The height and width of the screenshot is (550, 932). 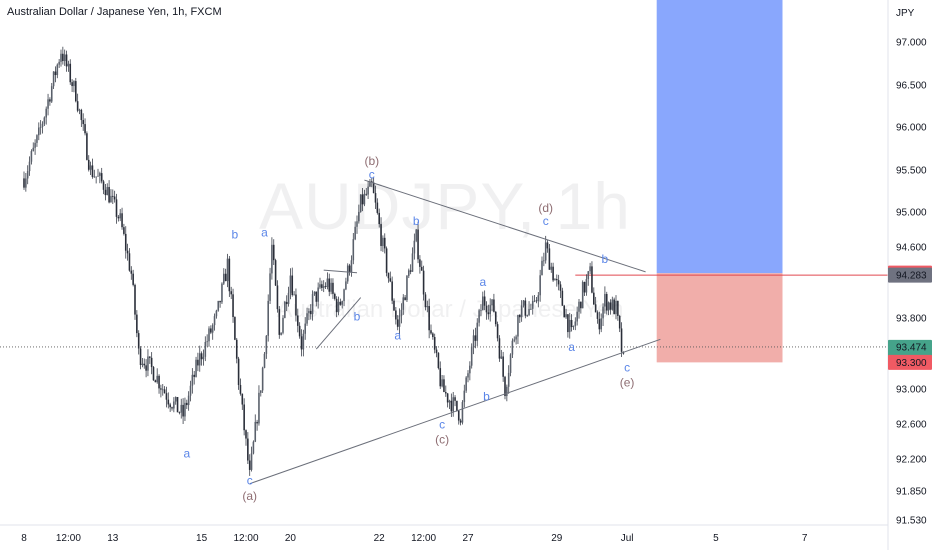 I want to click on price-label-text: 94.283, so click(x=911, y=276).